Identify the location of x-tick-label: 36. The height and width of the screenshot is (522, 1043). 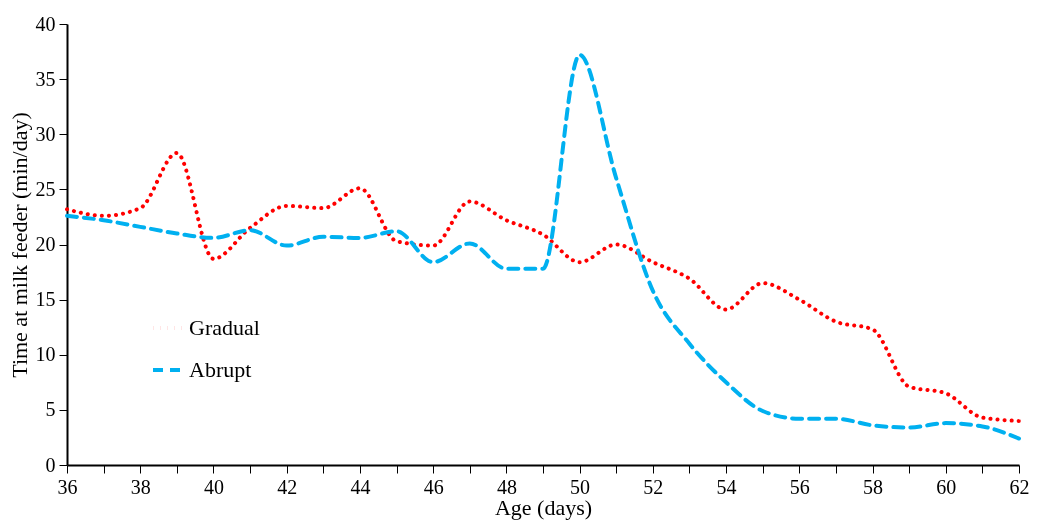
(67, 486).